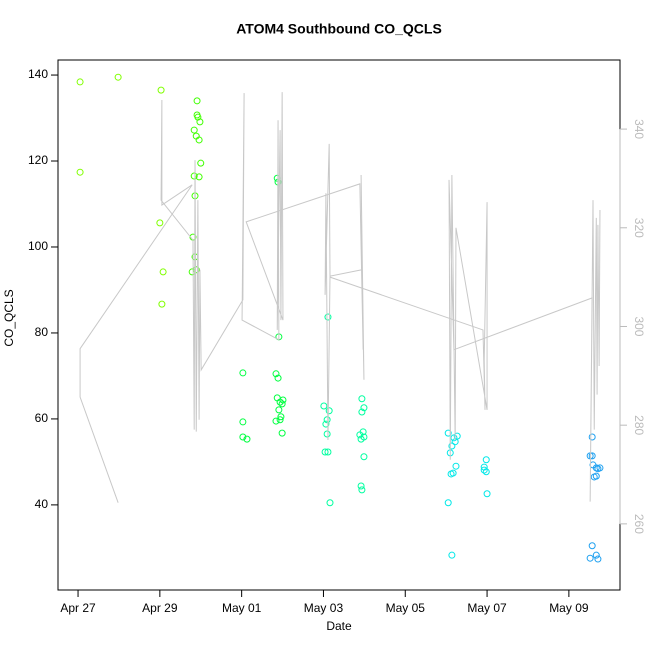 The width and height of the screenshot is (650, 650). What do you see at coordinates (487, 608) in the screenshot?
I see `x-tick-label: May 07` at bounding box center [487, 608].